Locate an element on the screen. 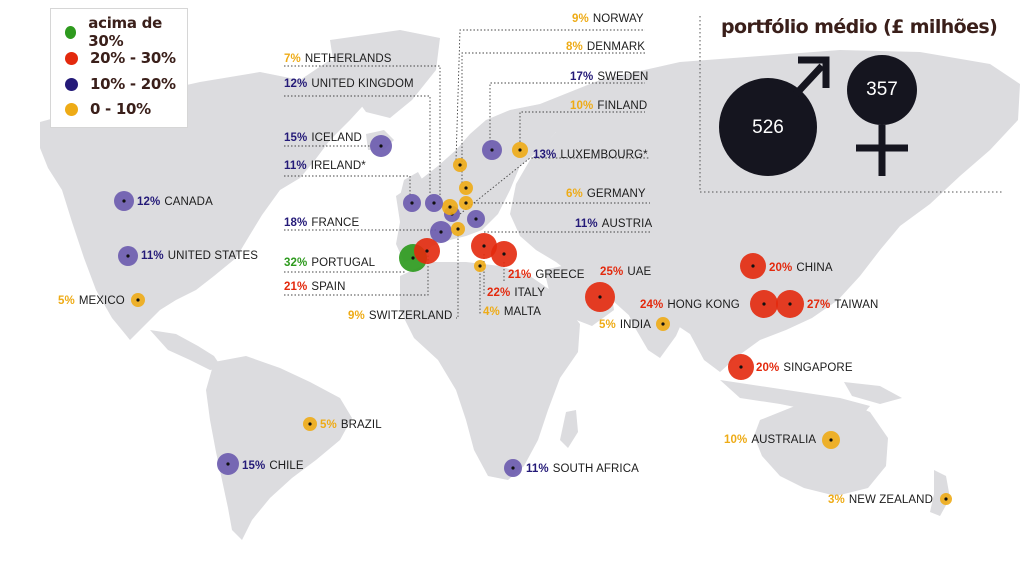 The height and width of the screenshot is (562, 1024). denmark-leader-line is located at coordinates (553, 117).